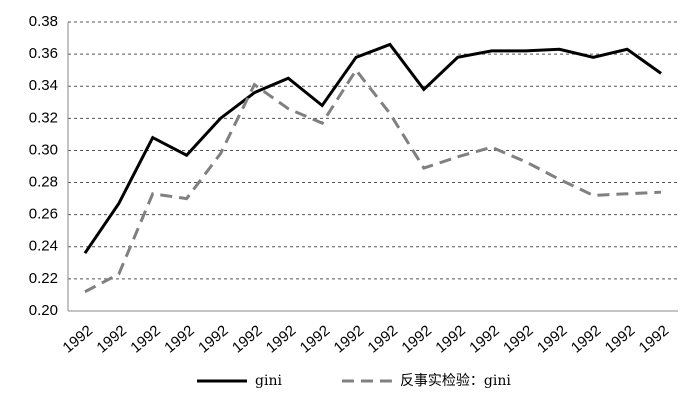  I want to click on y-tick-label: 0.22, so click(43, 278).